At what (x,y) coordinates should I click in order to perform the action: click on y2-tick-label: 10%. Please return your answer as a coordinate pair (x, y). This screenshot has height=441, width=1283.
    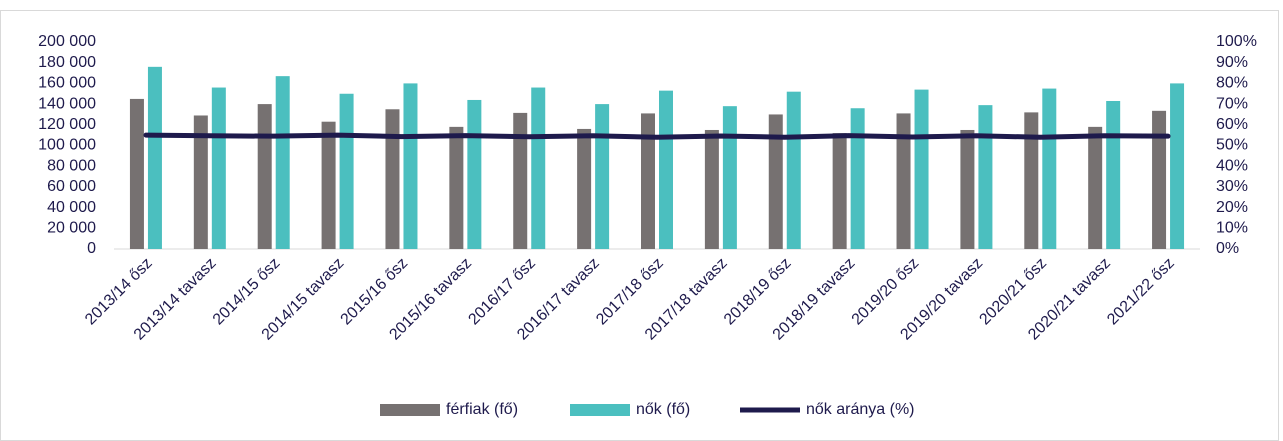
    Looking at the image, I should click on (1232, 228).